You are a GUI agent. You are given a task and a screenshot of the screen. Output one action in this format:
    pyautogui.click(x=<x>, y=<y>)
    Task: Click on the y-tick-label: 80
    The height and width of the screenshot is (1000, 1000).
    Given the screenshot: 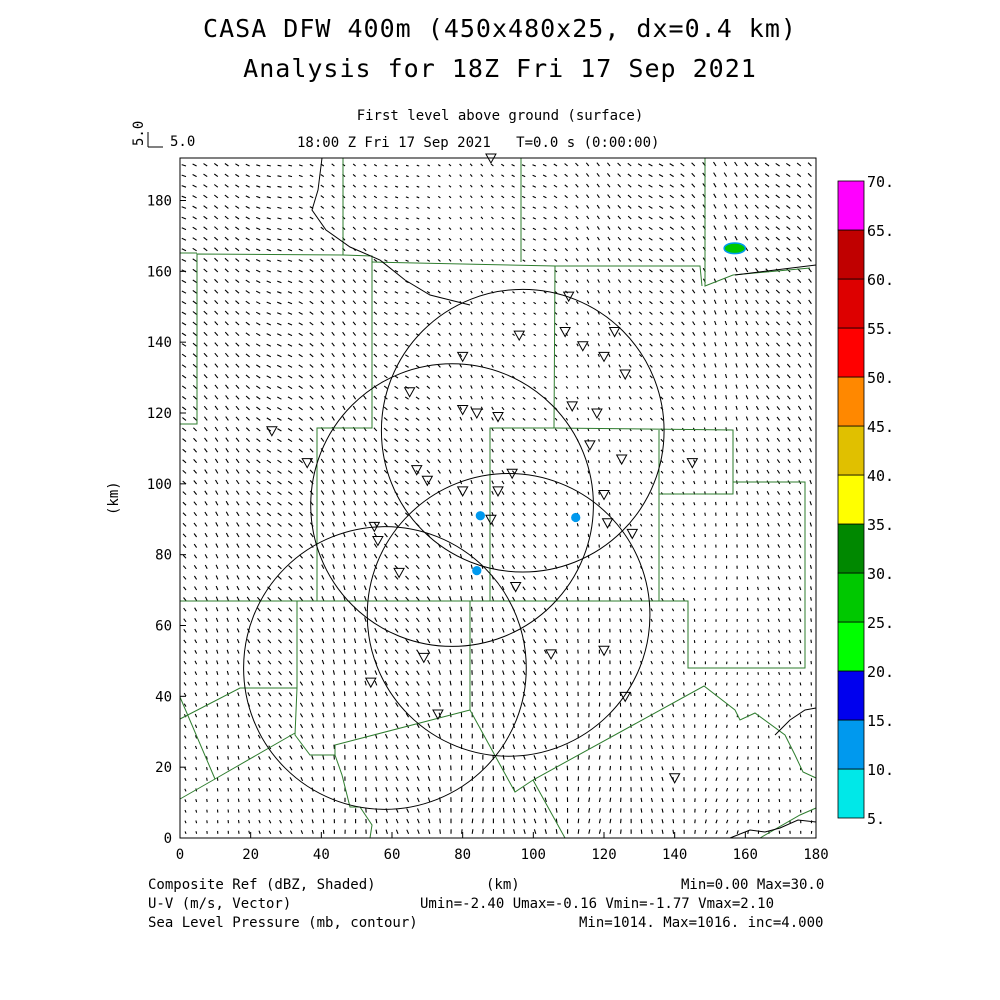 What is the action you would take?
    pyautogui.click(x=163, y=556)
    